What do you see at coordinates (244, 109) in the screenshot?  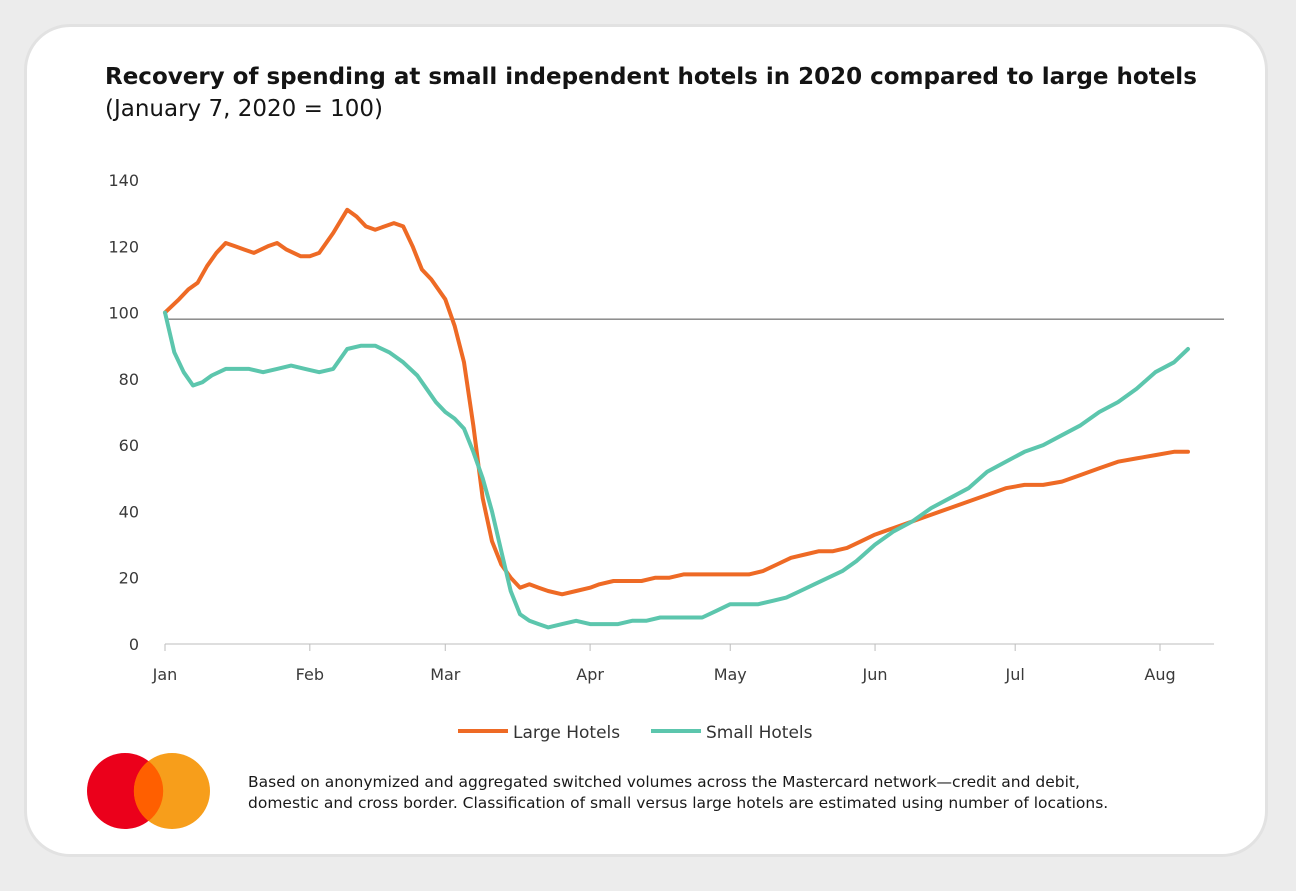 I see `chart-subtitle: (January 7, 2020 = 100)` at bounding box center [244, 109].